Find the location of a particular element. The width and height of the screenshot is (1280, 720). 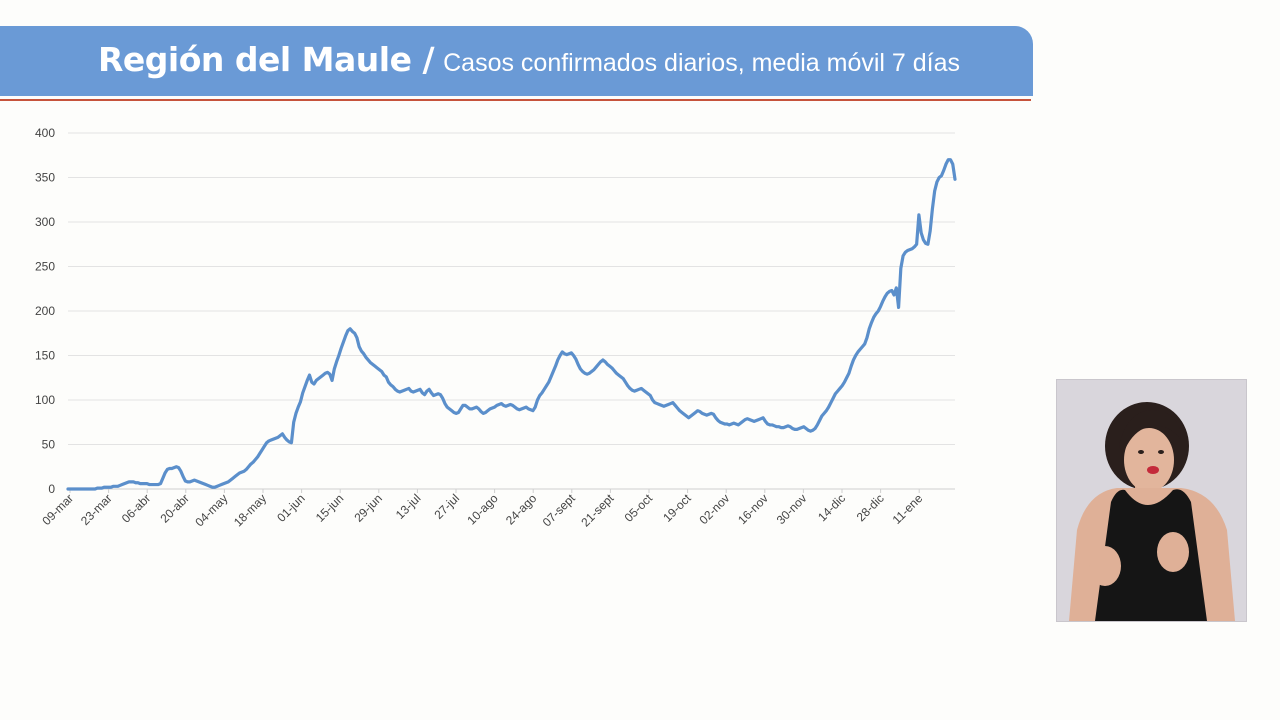

interpreter-right-hand is located at coordinates (1173, 552).